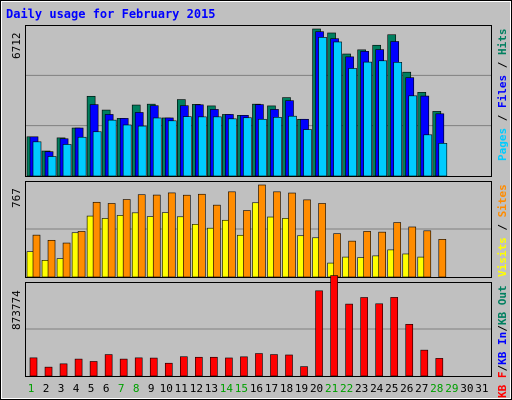 Image resolution: width=512 pixels, height=400 pixels. I want to click on x-tick-day-23: 23, so click(362, 388).